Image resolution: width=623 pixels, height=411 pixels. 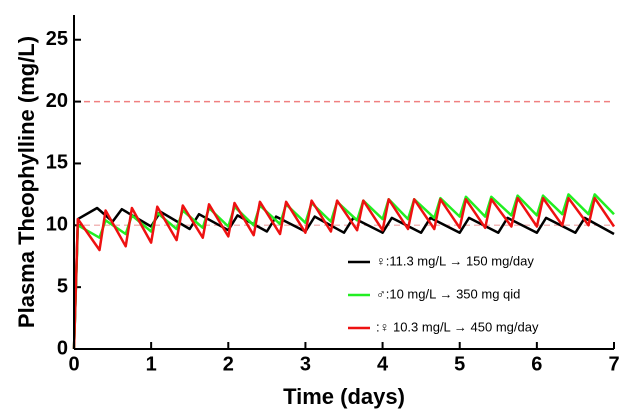 I want to click on y-tick-label: 10, so click(x=57, y=225).